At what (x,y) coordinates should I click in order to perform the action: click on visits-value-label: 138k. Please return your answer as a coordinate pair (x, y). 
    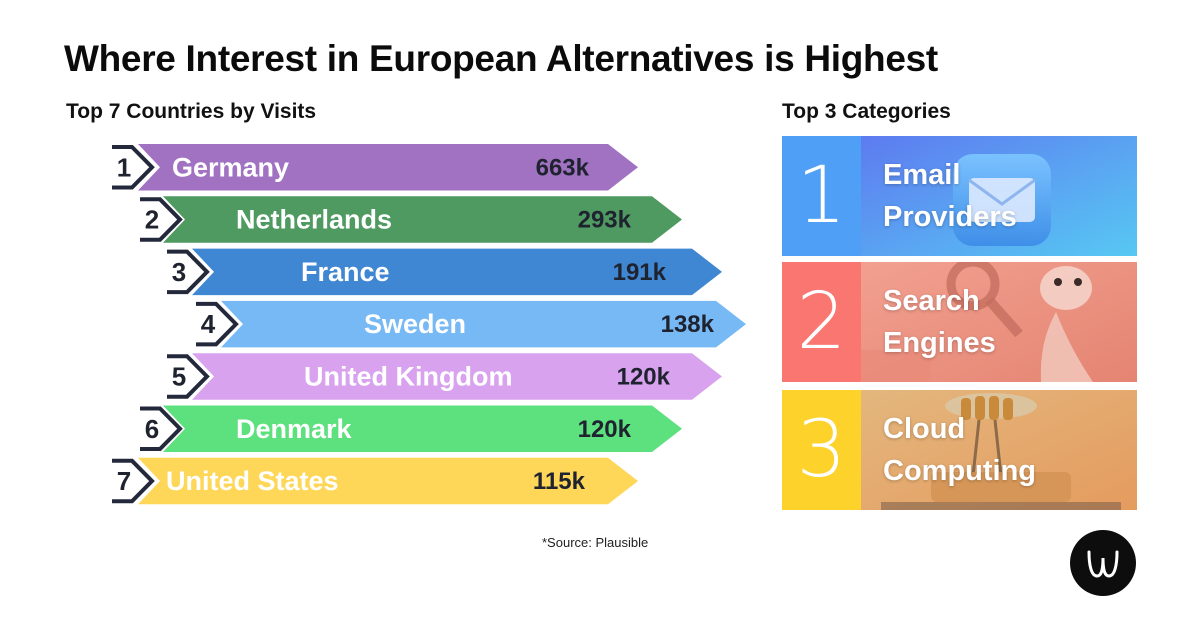
    Looking at the image, I should click on (688, 324).